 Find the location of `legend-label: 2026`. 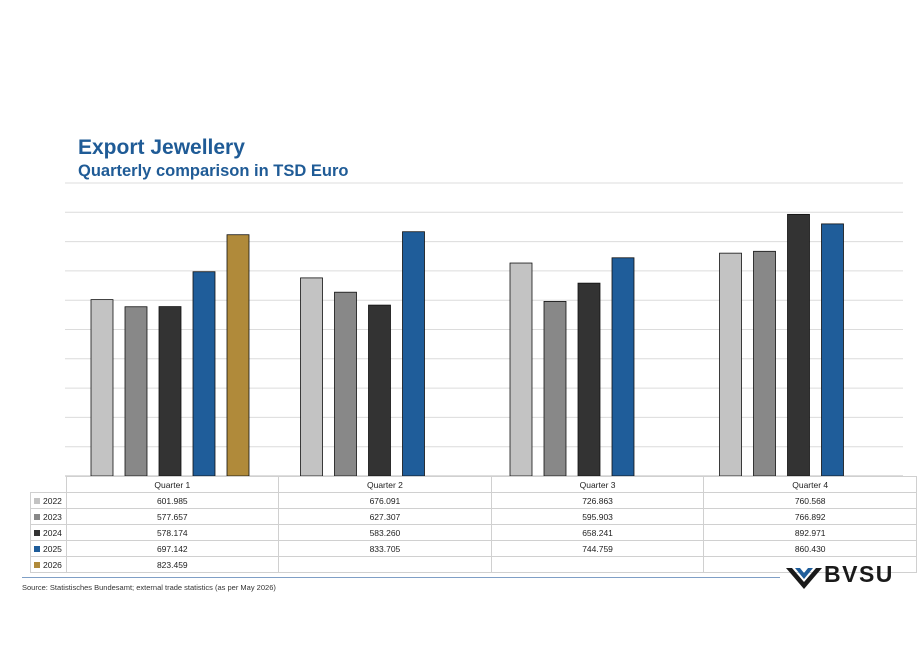

legend-label: 2026 is located at coordinates (52, 564).